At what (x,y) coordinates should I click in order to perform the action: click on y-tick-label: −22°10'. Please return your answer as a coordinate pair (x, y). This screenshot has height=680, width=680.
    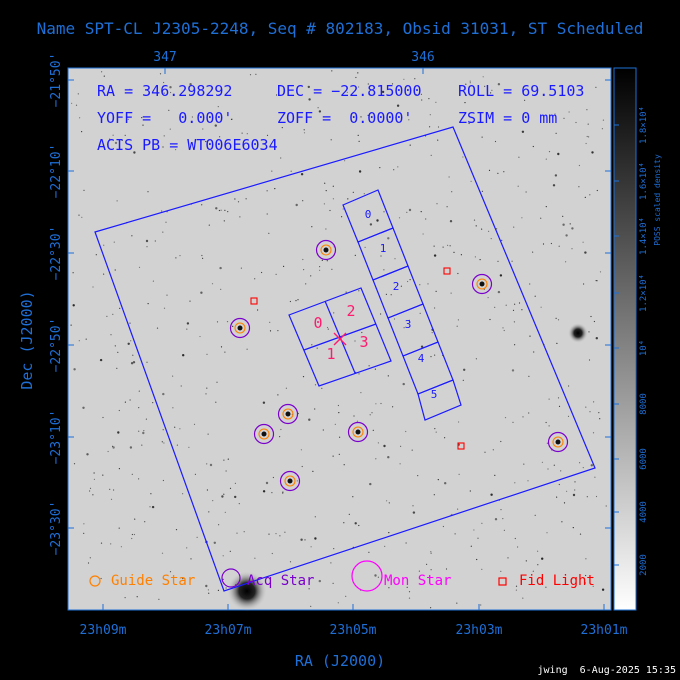
    Looking at the image, I should click on (56, 171).